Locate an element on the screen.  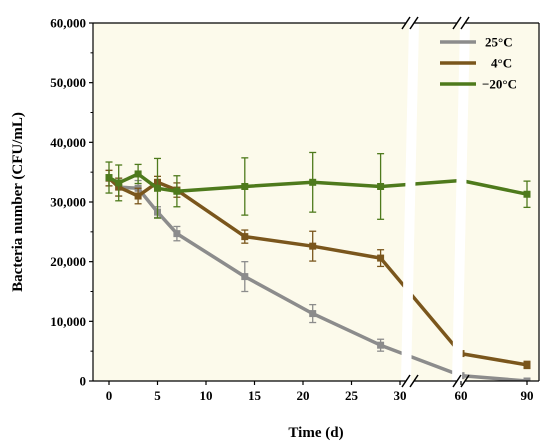
y-tick-label-4: 40,000 is located at coordinates (68, 142).